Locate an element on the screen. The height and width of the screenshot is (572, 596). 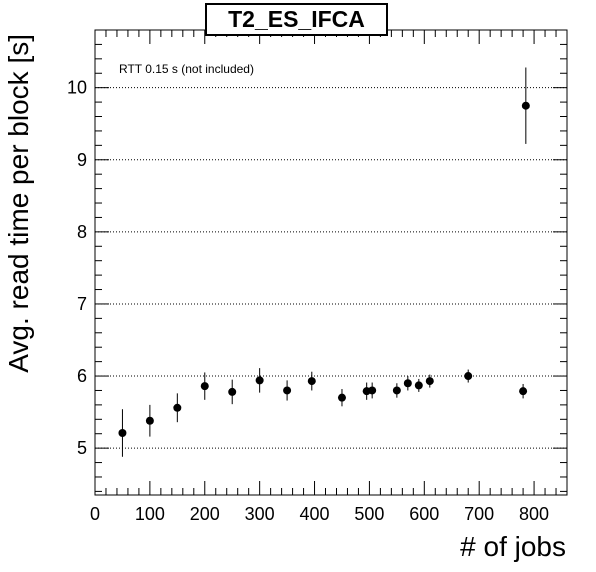
y-tick-label: 5 is located at coordinates (82, 448).